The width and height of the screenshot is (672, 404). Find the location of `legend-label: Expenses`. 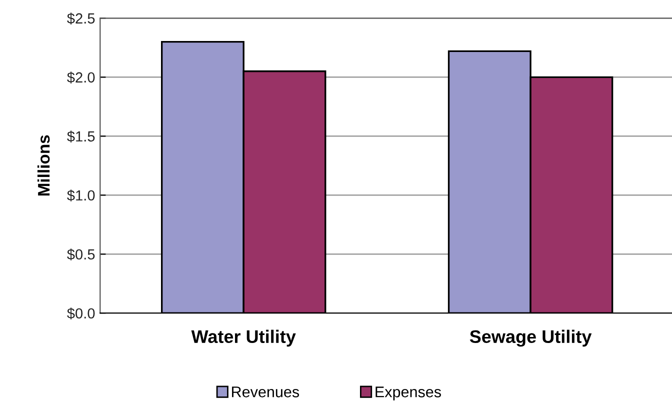

legend-label: Expenses is located at coordinates (408, 393).